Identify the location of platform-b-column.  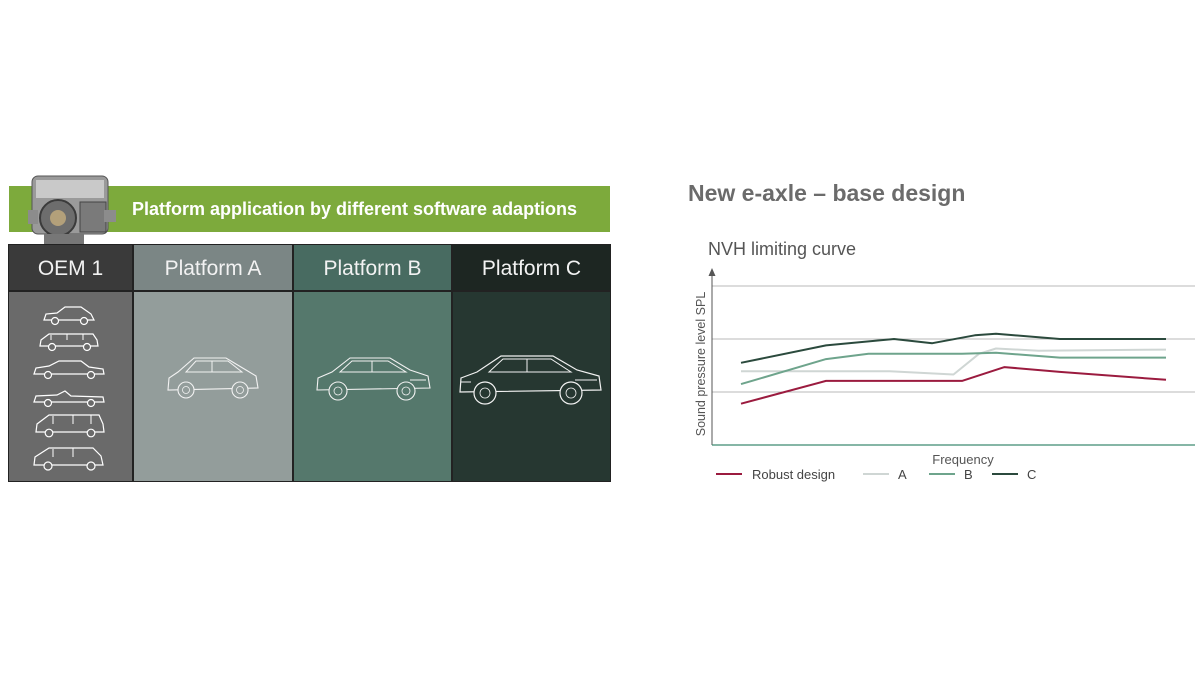
(372, 386).